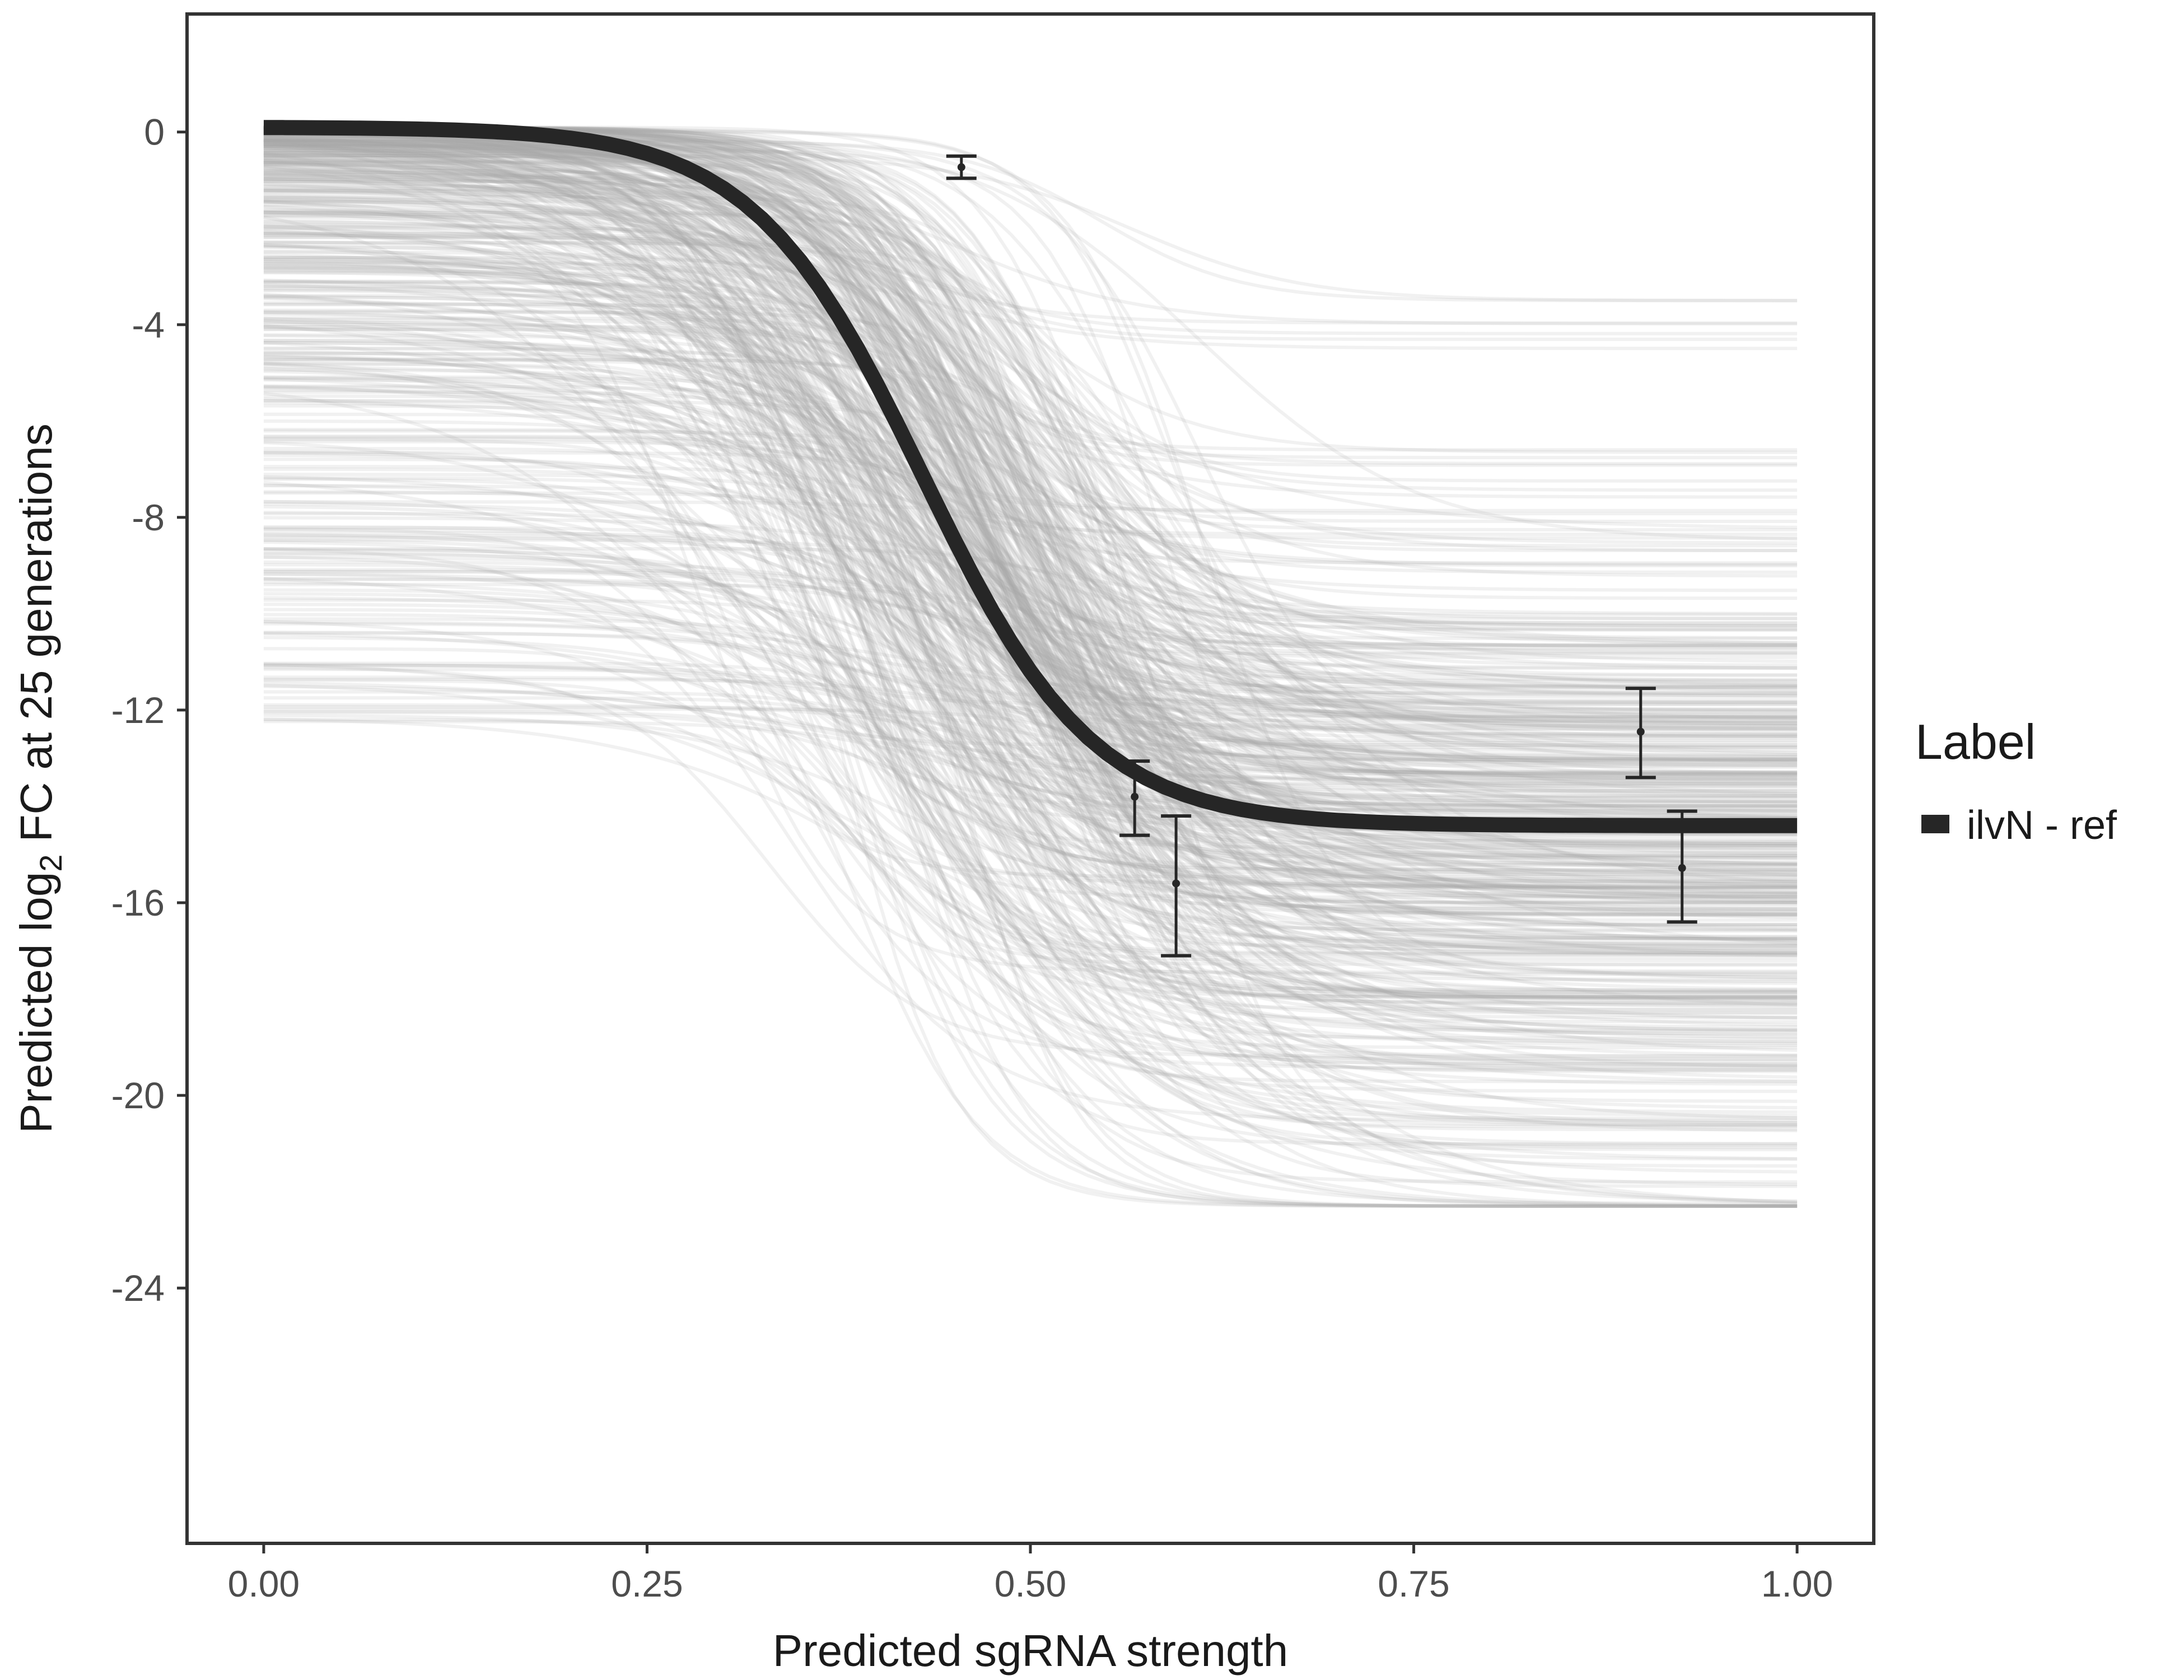  What do you see at coordinates (138, 710) in the screenshot?
I see `y-tick-label: -12` at bounding box center [138, 710].